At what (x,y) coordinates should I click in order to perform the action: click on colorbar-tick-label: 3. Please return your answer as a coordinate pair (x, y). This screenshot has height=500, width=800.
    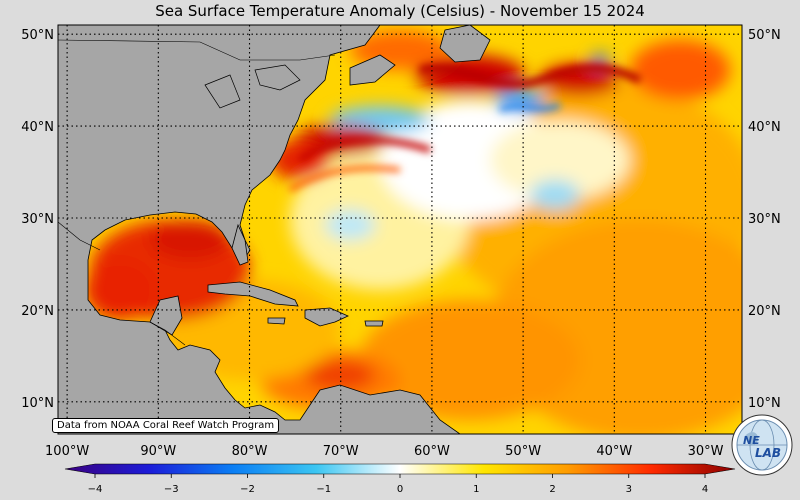
    Looking at the image, I should click on (629, 489).